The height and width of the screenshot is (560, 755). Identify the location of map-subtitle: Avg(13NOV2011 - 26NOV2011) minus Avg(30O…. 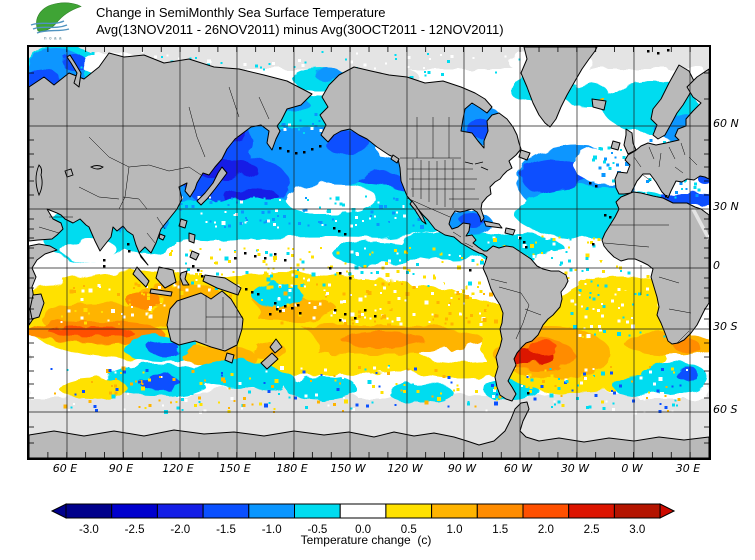
(300, 29).